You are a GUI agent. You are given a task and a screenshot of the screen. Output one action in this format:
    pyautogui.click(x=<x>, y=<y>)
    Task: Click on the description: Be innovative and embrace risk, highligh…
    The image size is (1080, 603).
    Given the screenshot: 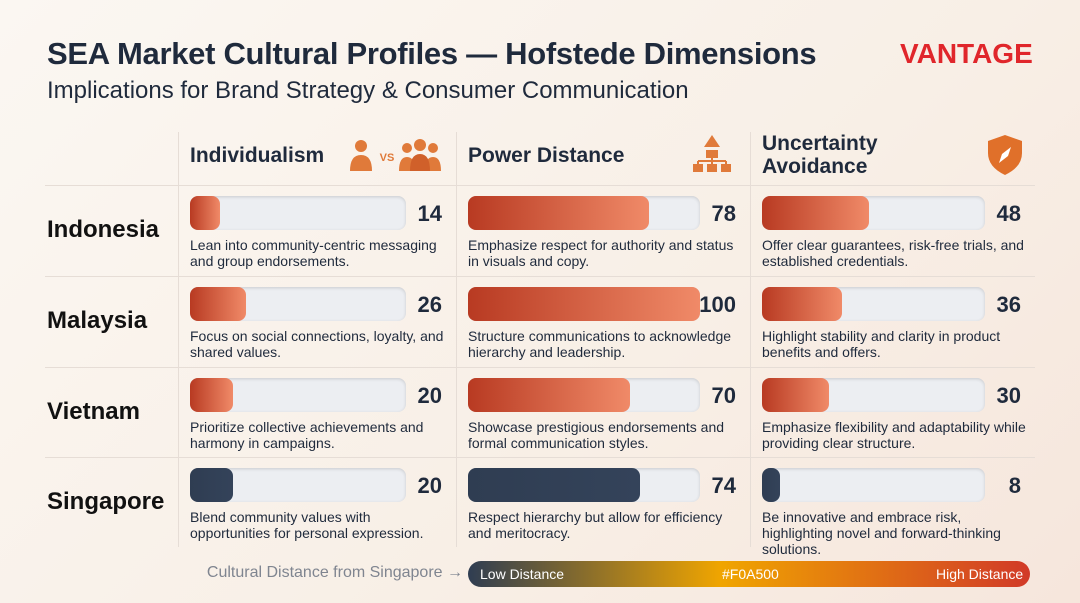 What is the action you would take?
    pyautogui.click(x=881, y=533)
    